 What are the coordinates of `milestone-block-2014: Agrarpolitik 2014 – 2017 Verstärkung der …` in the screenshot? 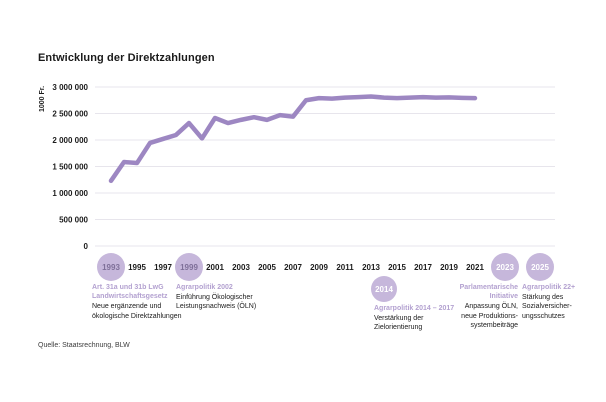 It's located at (414, 318).